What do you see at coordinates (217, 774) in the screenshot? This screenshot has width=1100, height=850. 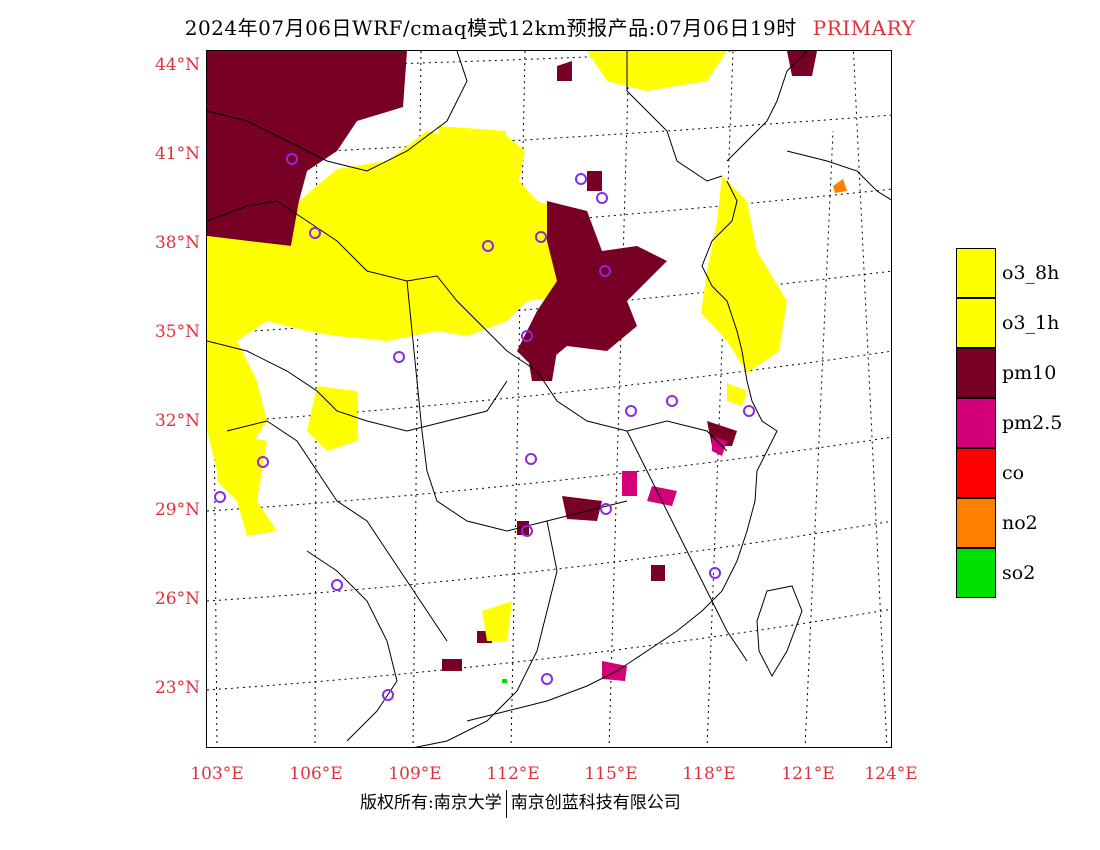 I see `lon-label-103: 103°E` at bounding box center [217, 774].